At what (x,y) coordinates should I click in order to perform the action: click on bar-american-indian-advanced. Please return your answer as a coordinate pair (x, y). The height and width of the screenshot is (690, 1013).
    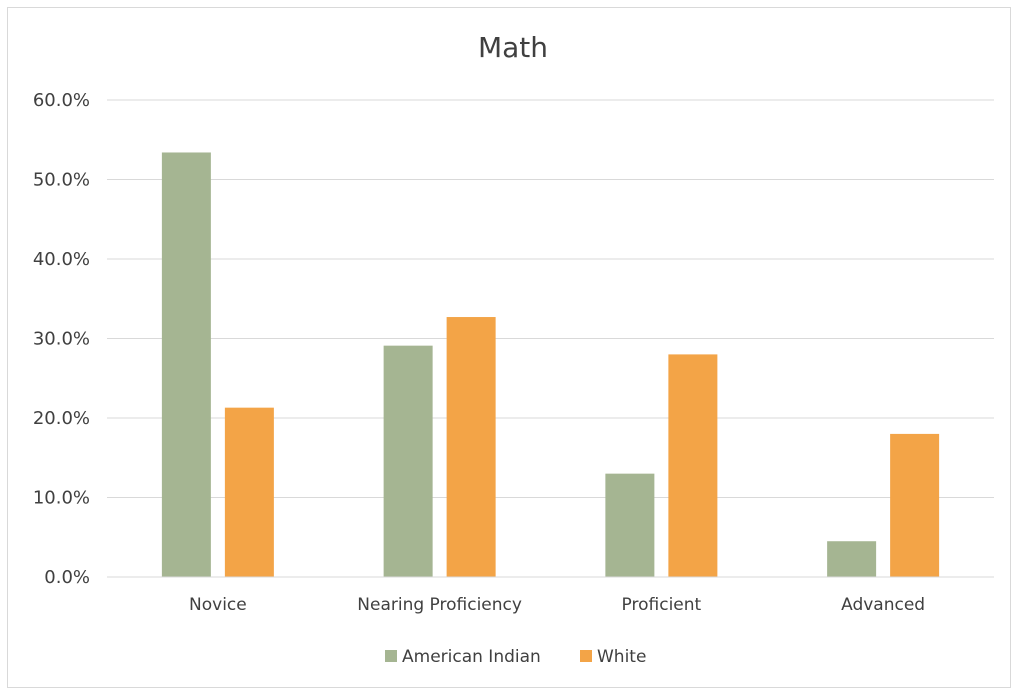
    Looking at the image, I should click on (852, 559).